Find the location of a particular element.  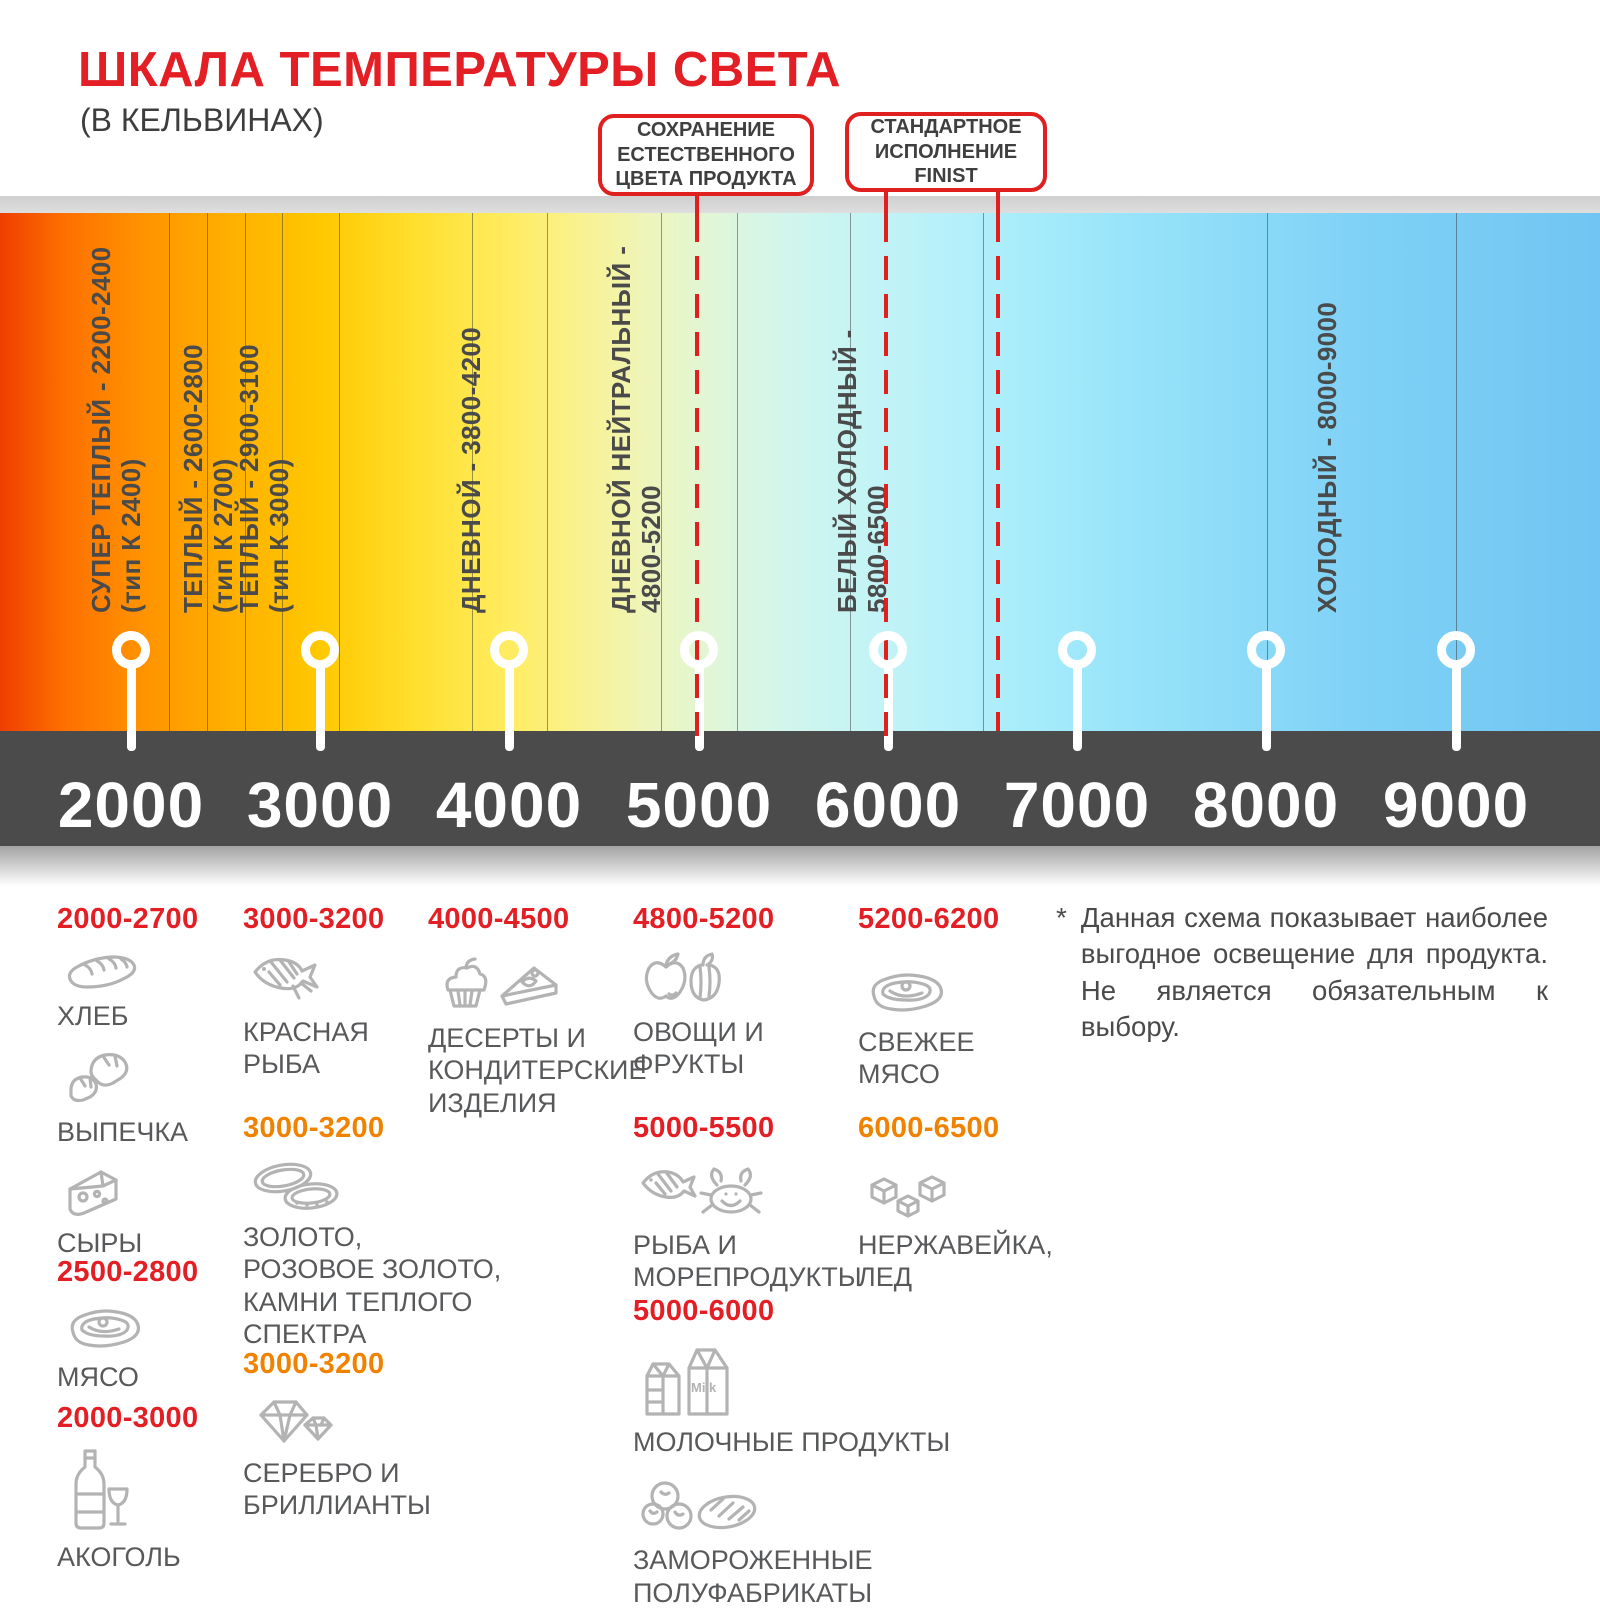

gridline-2800k is located at coordinates (282, 472).